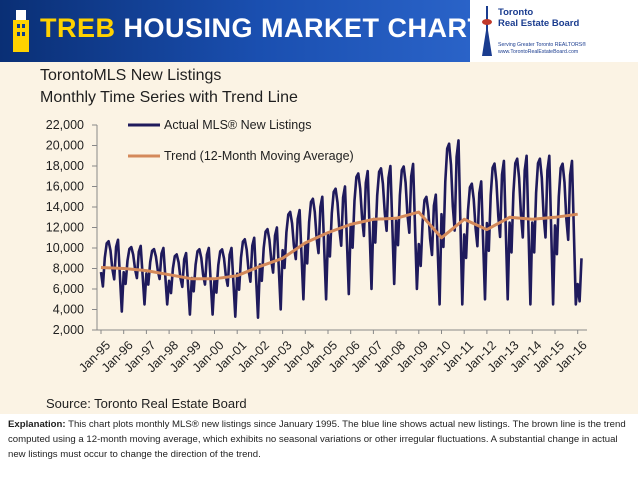  What do you see at coordinates (65, 125) in the screenshot?
I see `y-tick-label: 22,000` at bounding box center [65, 125].